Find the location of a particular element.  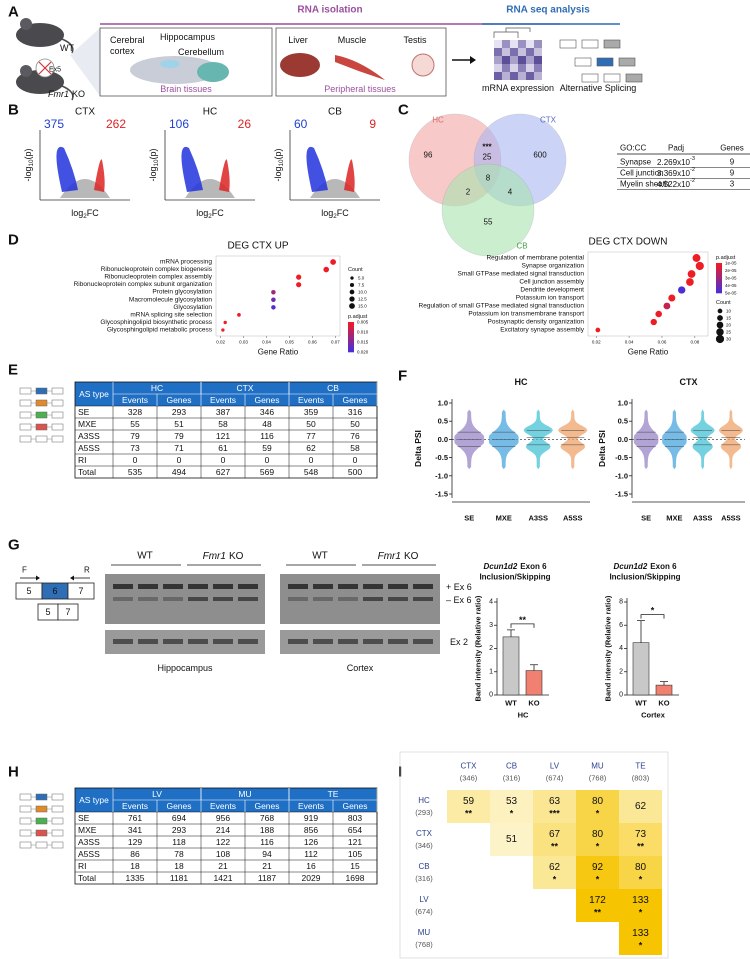

header-cell: Genes is located at coordinates (178, 400).